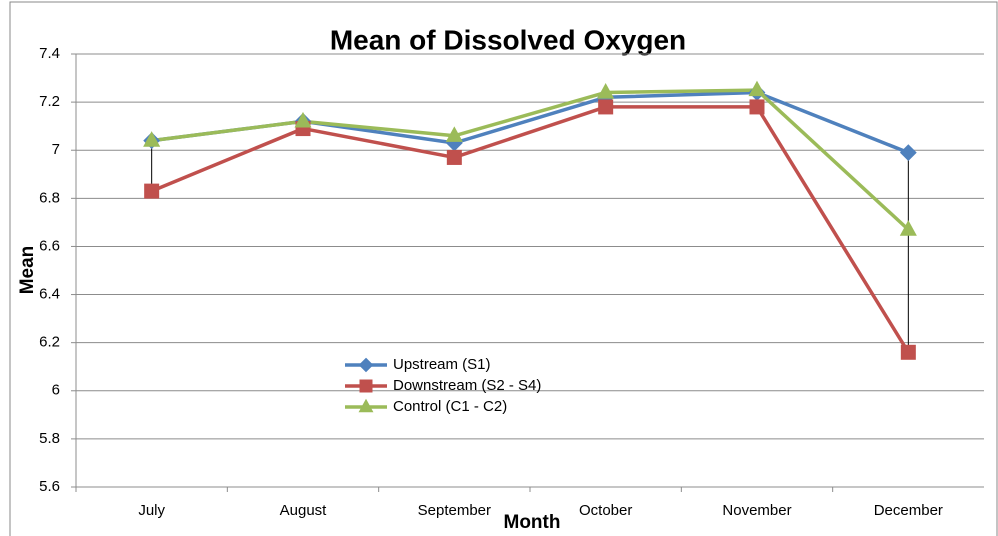 This screenshot has width=998, height=536. Describe the element at coordinates (56, 390) in the screenshot. I see `y-tick-label: 6` at that location.